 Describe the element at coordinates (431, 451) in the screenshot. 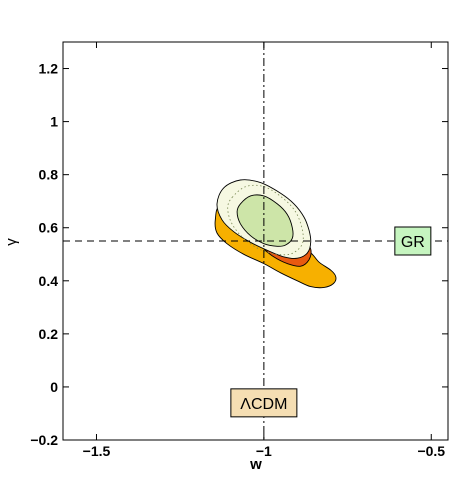

I see `x-tick-label: −0.5` at that location.